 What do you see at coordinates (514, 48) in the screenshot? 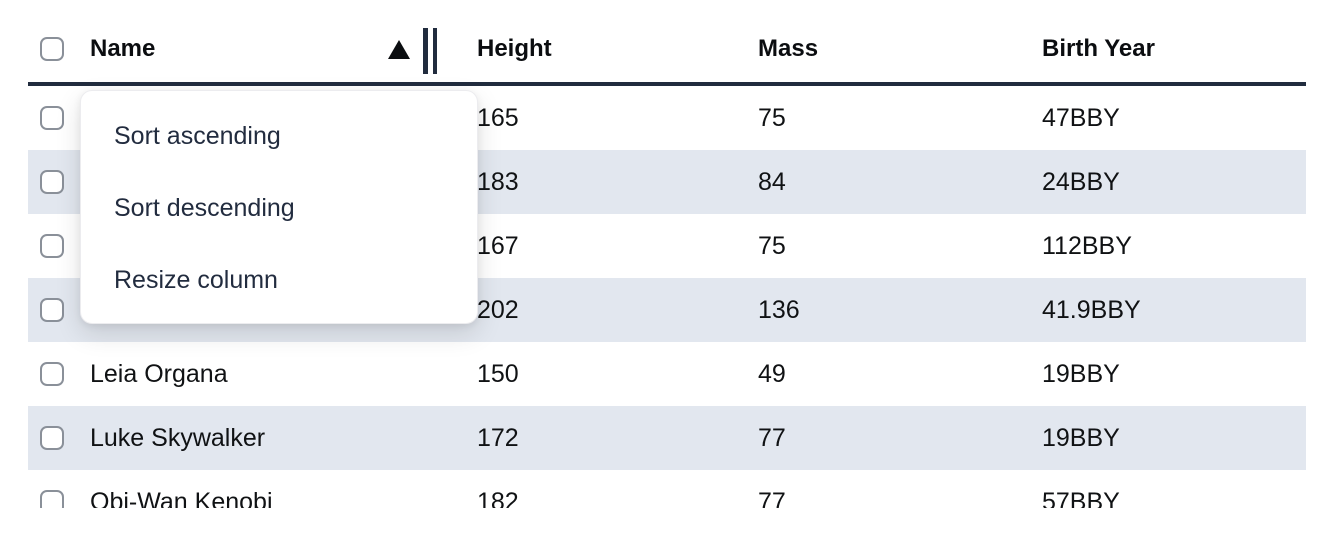
I see `column-header-height: Height` at bounding box center [514, 48].